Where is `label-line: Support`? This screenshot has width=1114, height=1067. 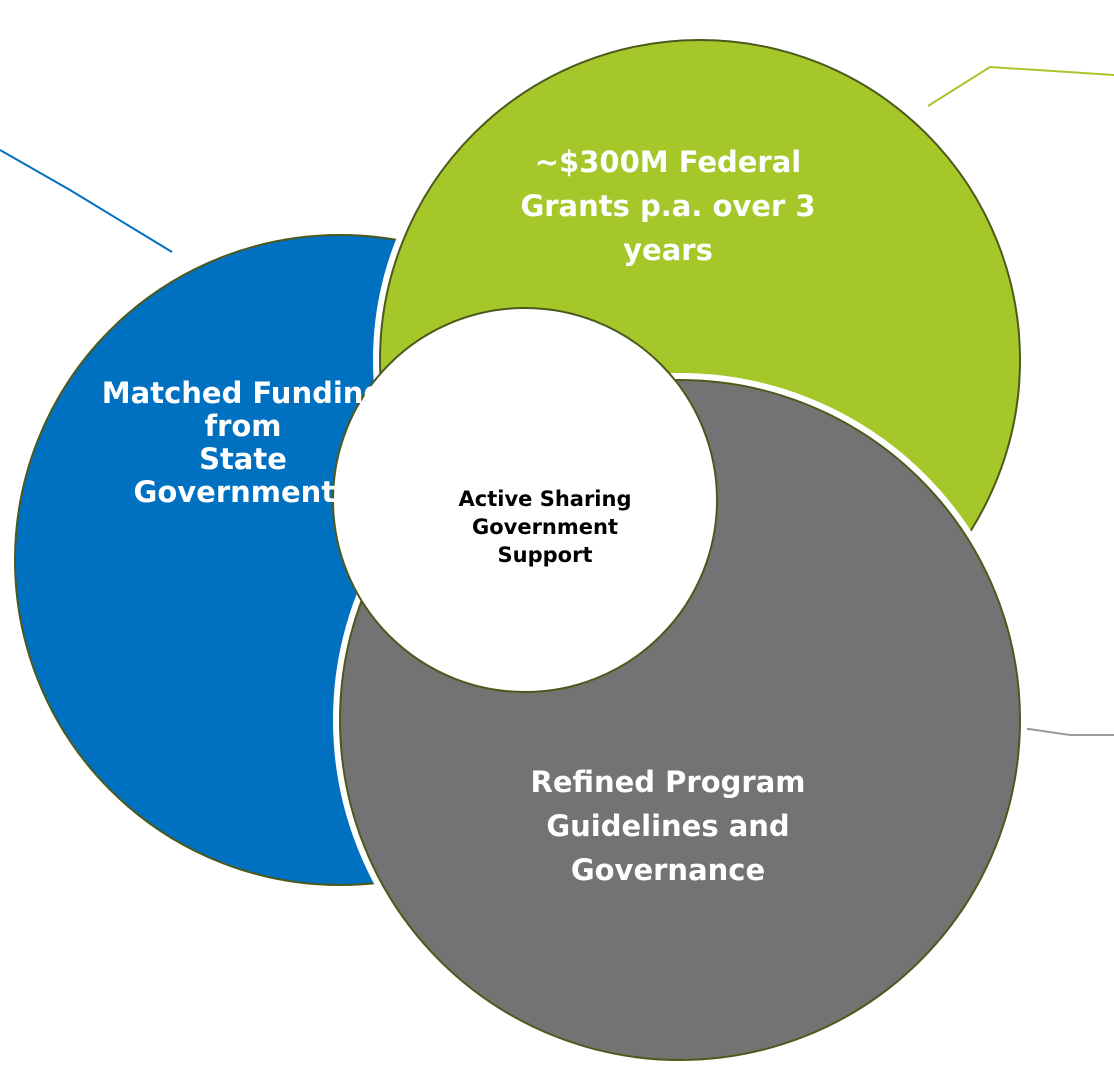 label-line: Support is located at coordinates (545, 555).